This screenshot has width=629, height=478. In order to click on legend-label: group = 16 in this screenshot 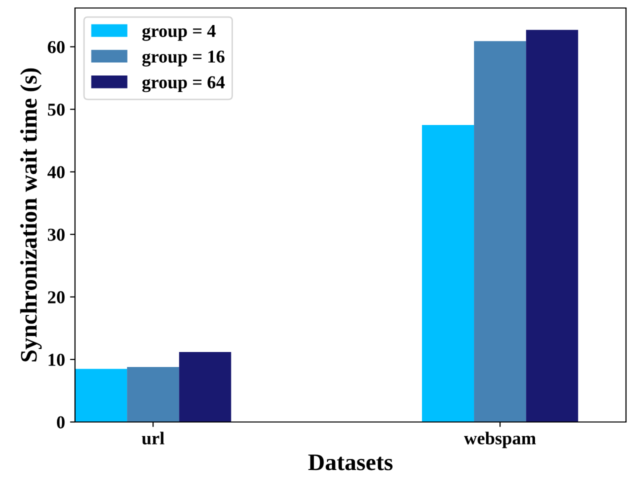, I will do `click(183, 58)`.